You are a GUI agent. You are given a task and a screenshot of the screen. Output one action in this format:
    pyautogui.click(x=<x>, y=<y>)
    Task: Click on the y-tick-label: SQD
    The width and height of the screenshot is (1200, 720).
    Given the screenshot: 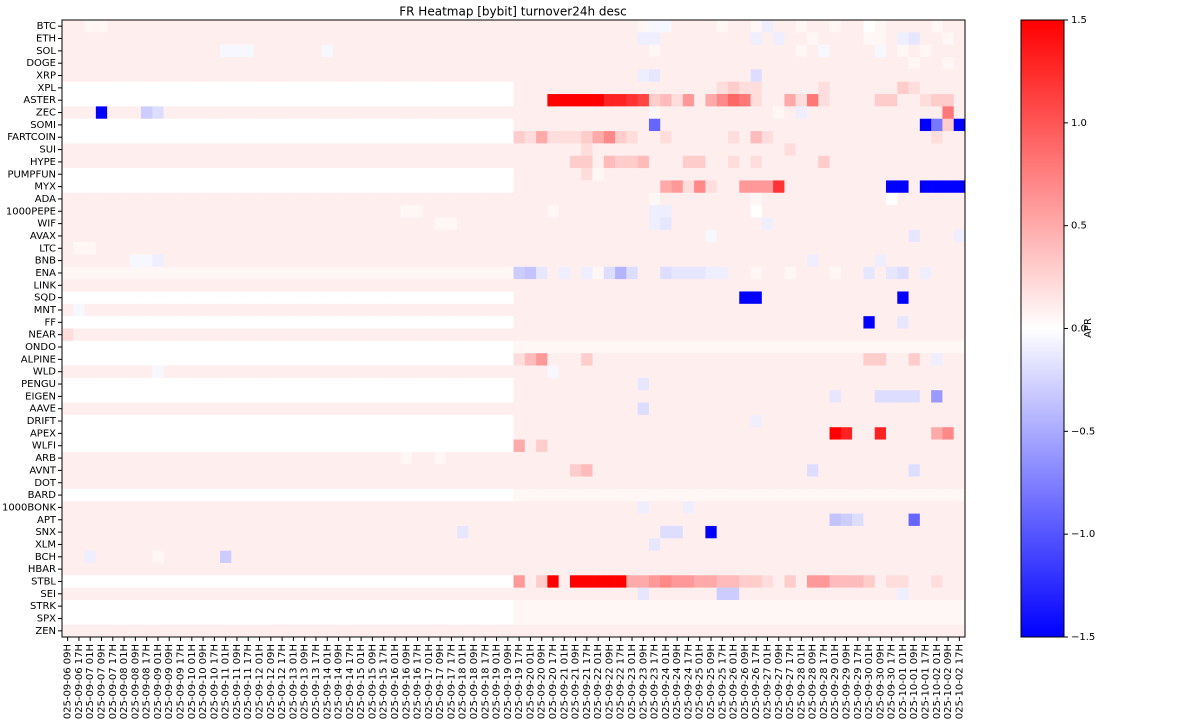 What is the action you would take?
    pyautogui.click(x=45, y=298)
    